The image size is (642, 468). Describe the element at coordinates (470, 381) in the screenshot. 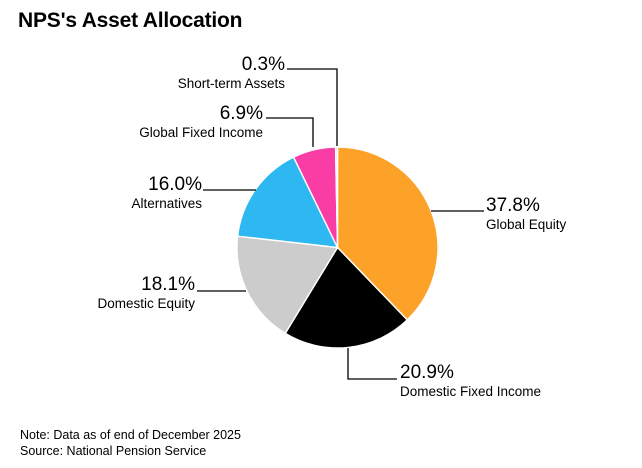

I see `label-domestic-fixed-income: 20.9% Domestic Fixed Income` at that location.